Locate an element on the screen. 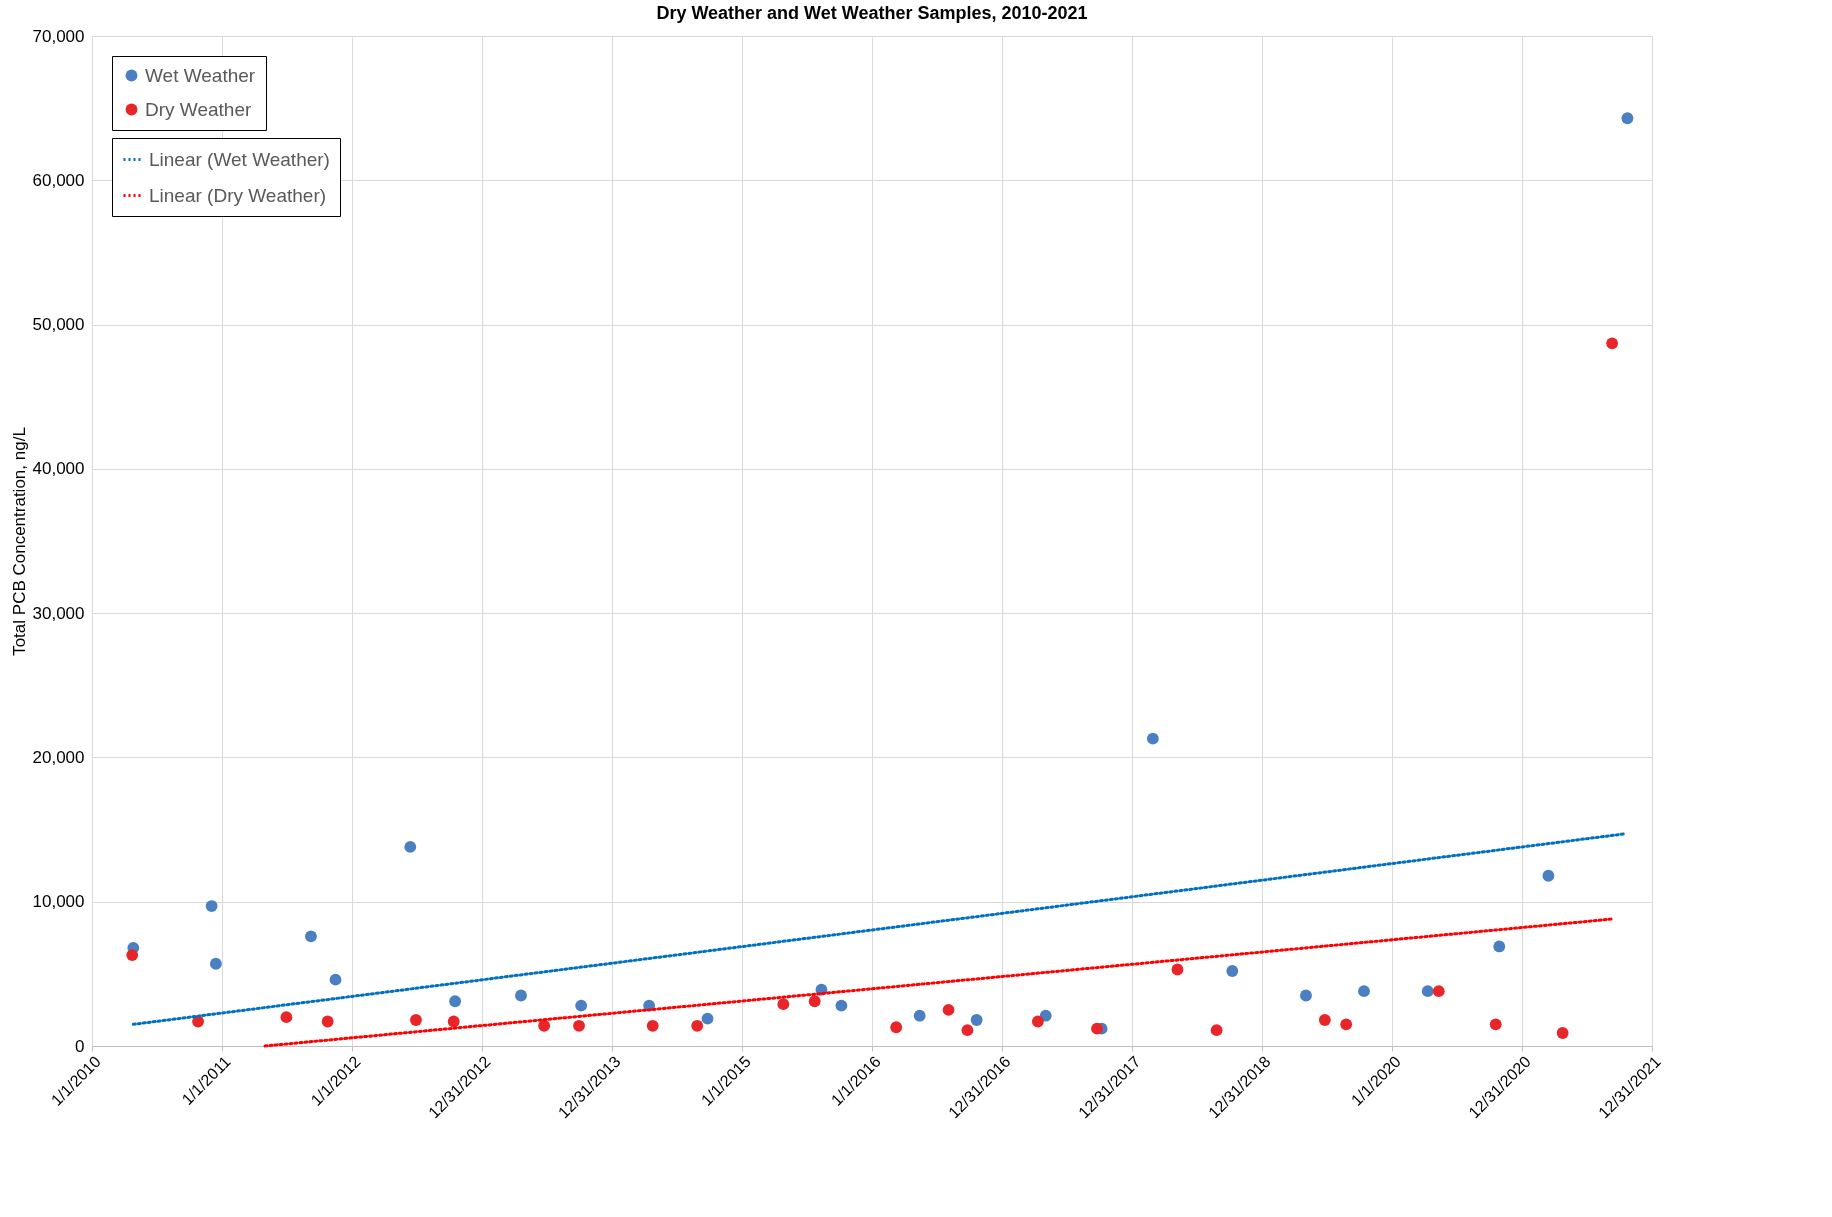  y-tick-label: 20,000 is located at coordinates (58, 757).